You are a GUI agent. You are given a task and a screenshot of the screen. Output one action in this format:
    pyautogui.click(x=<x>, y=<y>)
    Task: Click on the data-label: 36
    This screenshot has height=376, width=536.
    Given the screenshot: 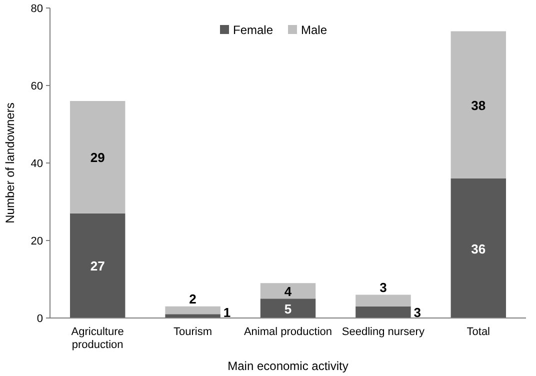 What is the action you would take?
    pyautogui.click(x=478, y=248)
    